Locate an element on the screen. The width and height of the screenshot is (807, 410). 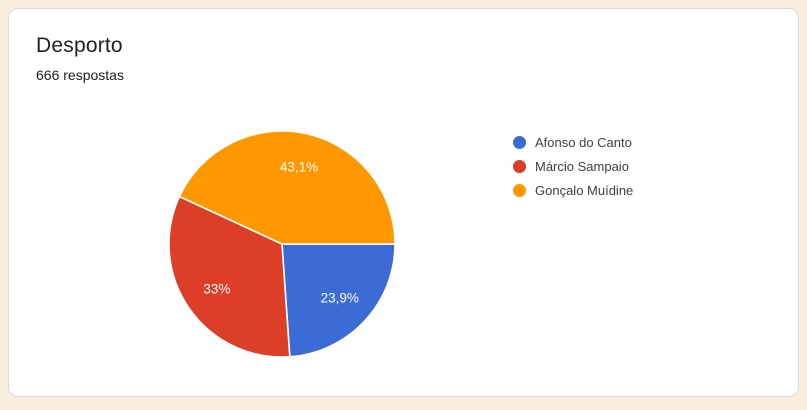
legend-item: Afonso do Canto is located at coordinates (573, 142).